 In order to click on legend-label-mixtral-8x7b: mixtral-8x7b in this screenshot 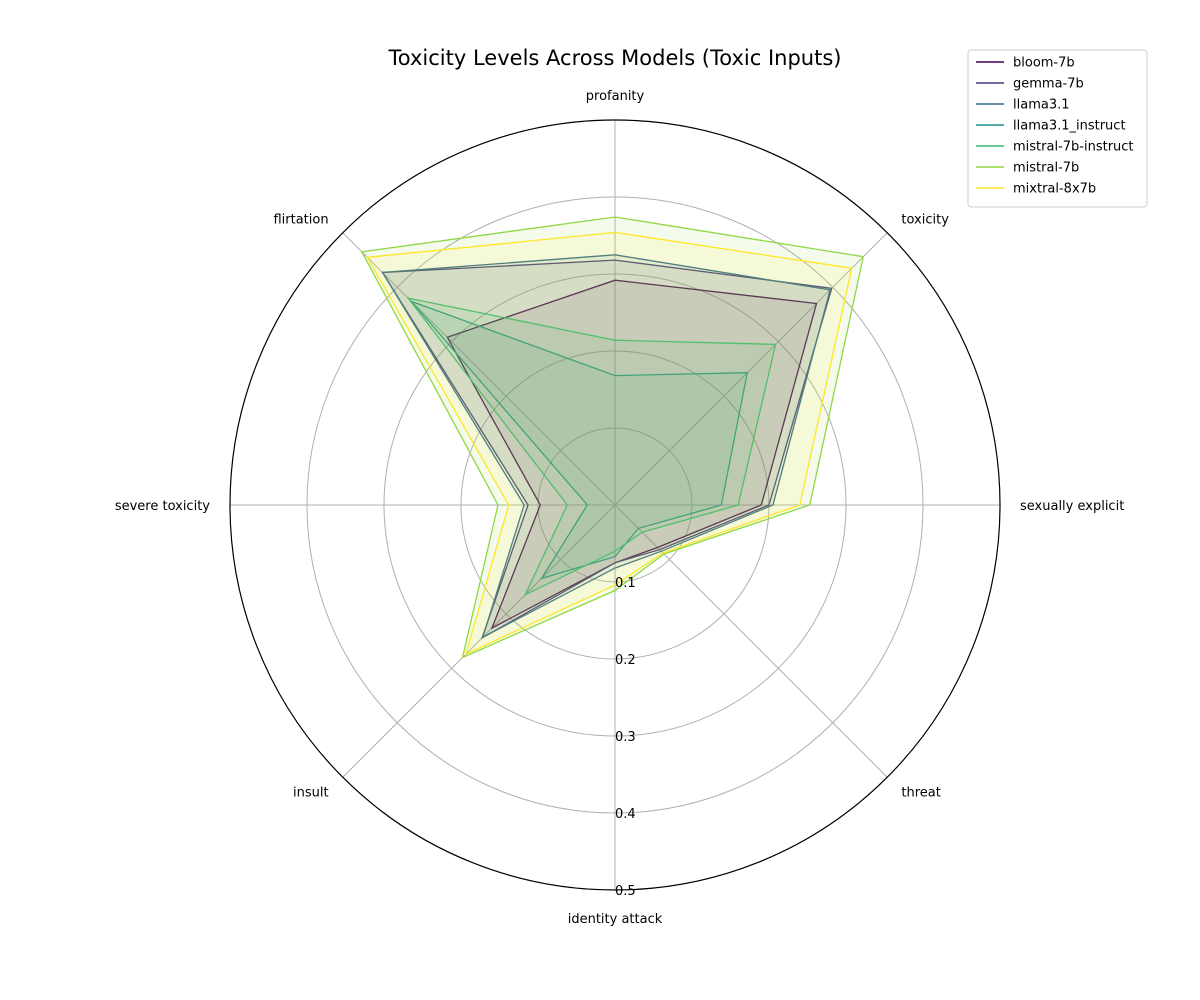, I will do `click(1054, 189)`.